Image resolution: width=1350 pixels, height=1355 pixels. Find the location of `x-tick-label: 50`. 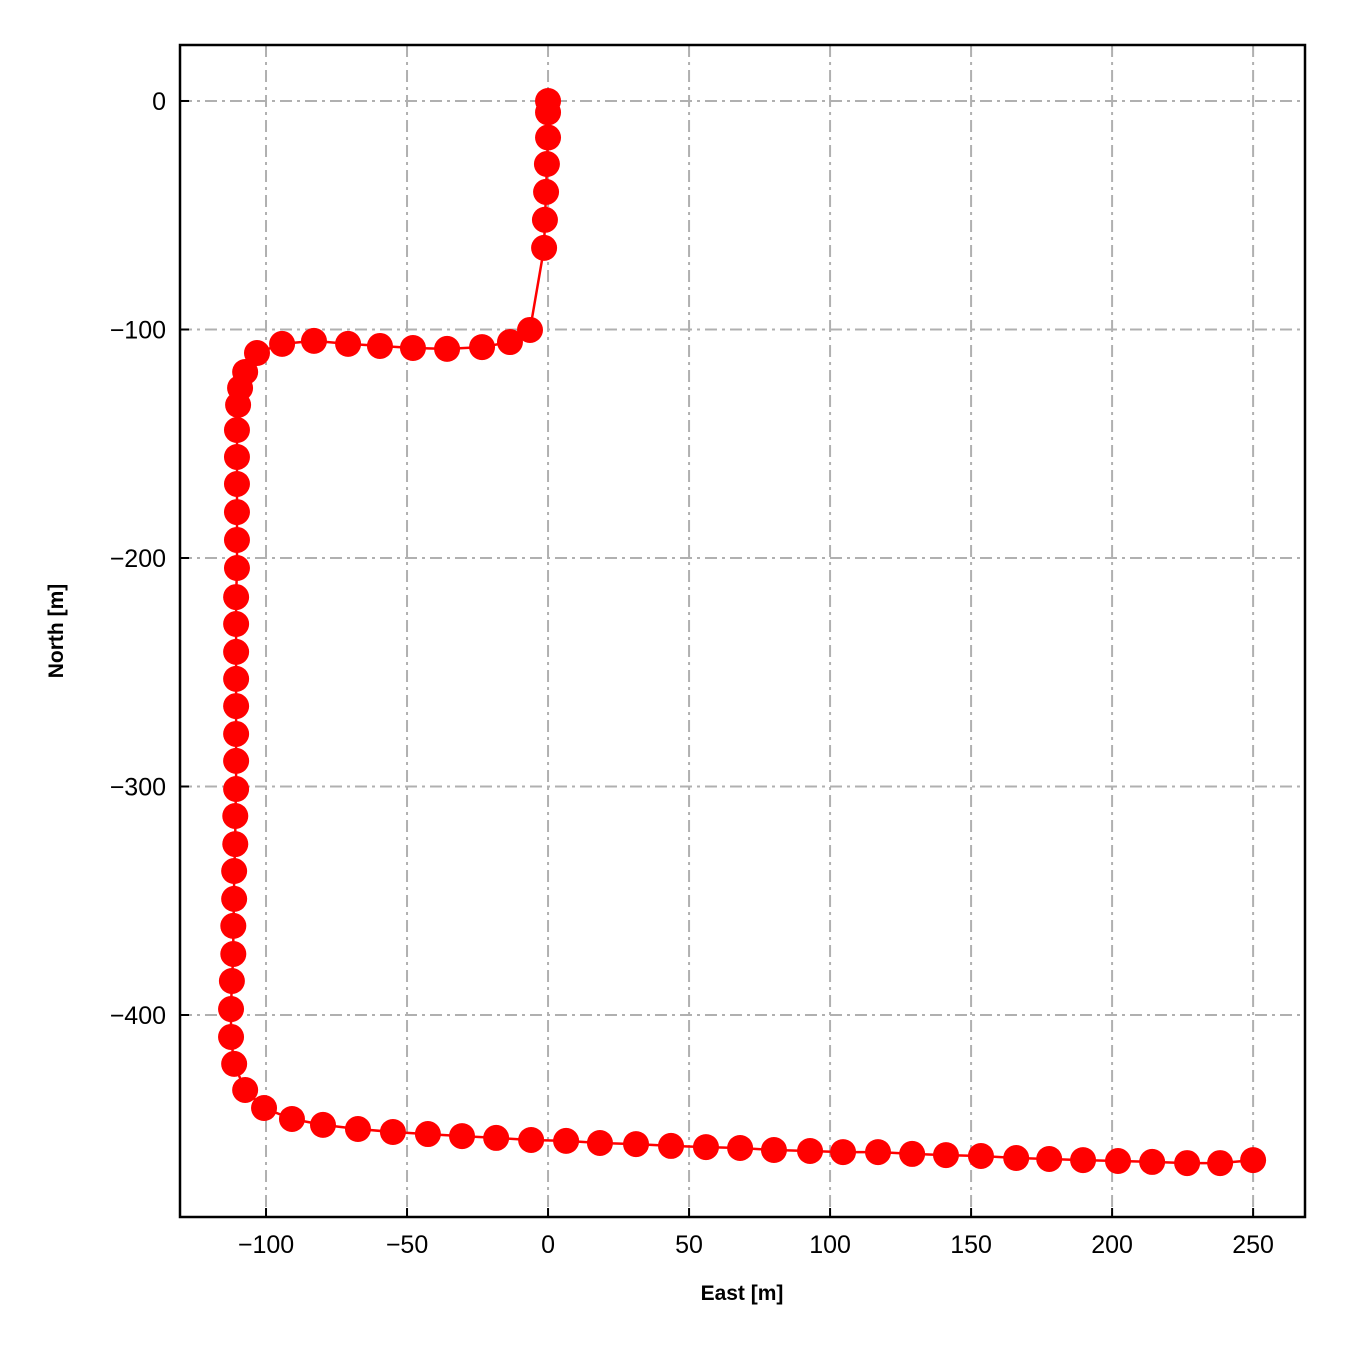

x-tick-label: 50 is located at coordinates (689, 1245).